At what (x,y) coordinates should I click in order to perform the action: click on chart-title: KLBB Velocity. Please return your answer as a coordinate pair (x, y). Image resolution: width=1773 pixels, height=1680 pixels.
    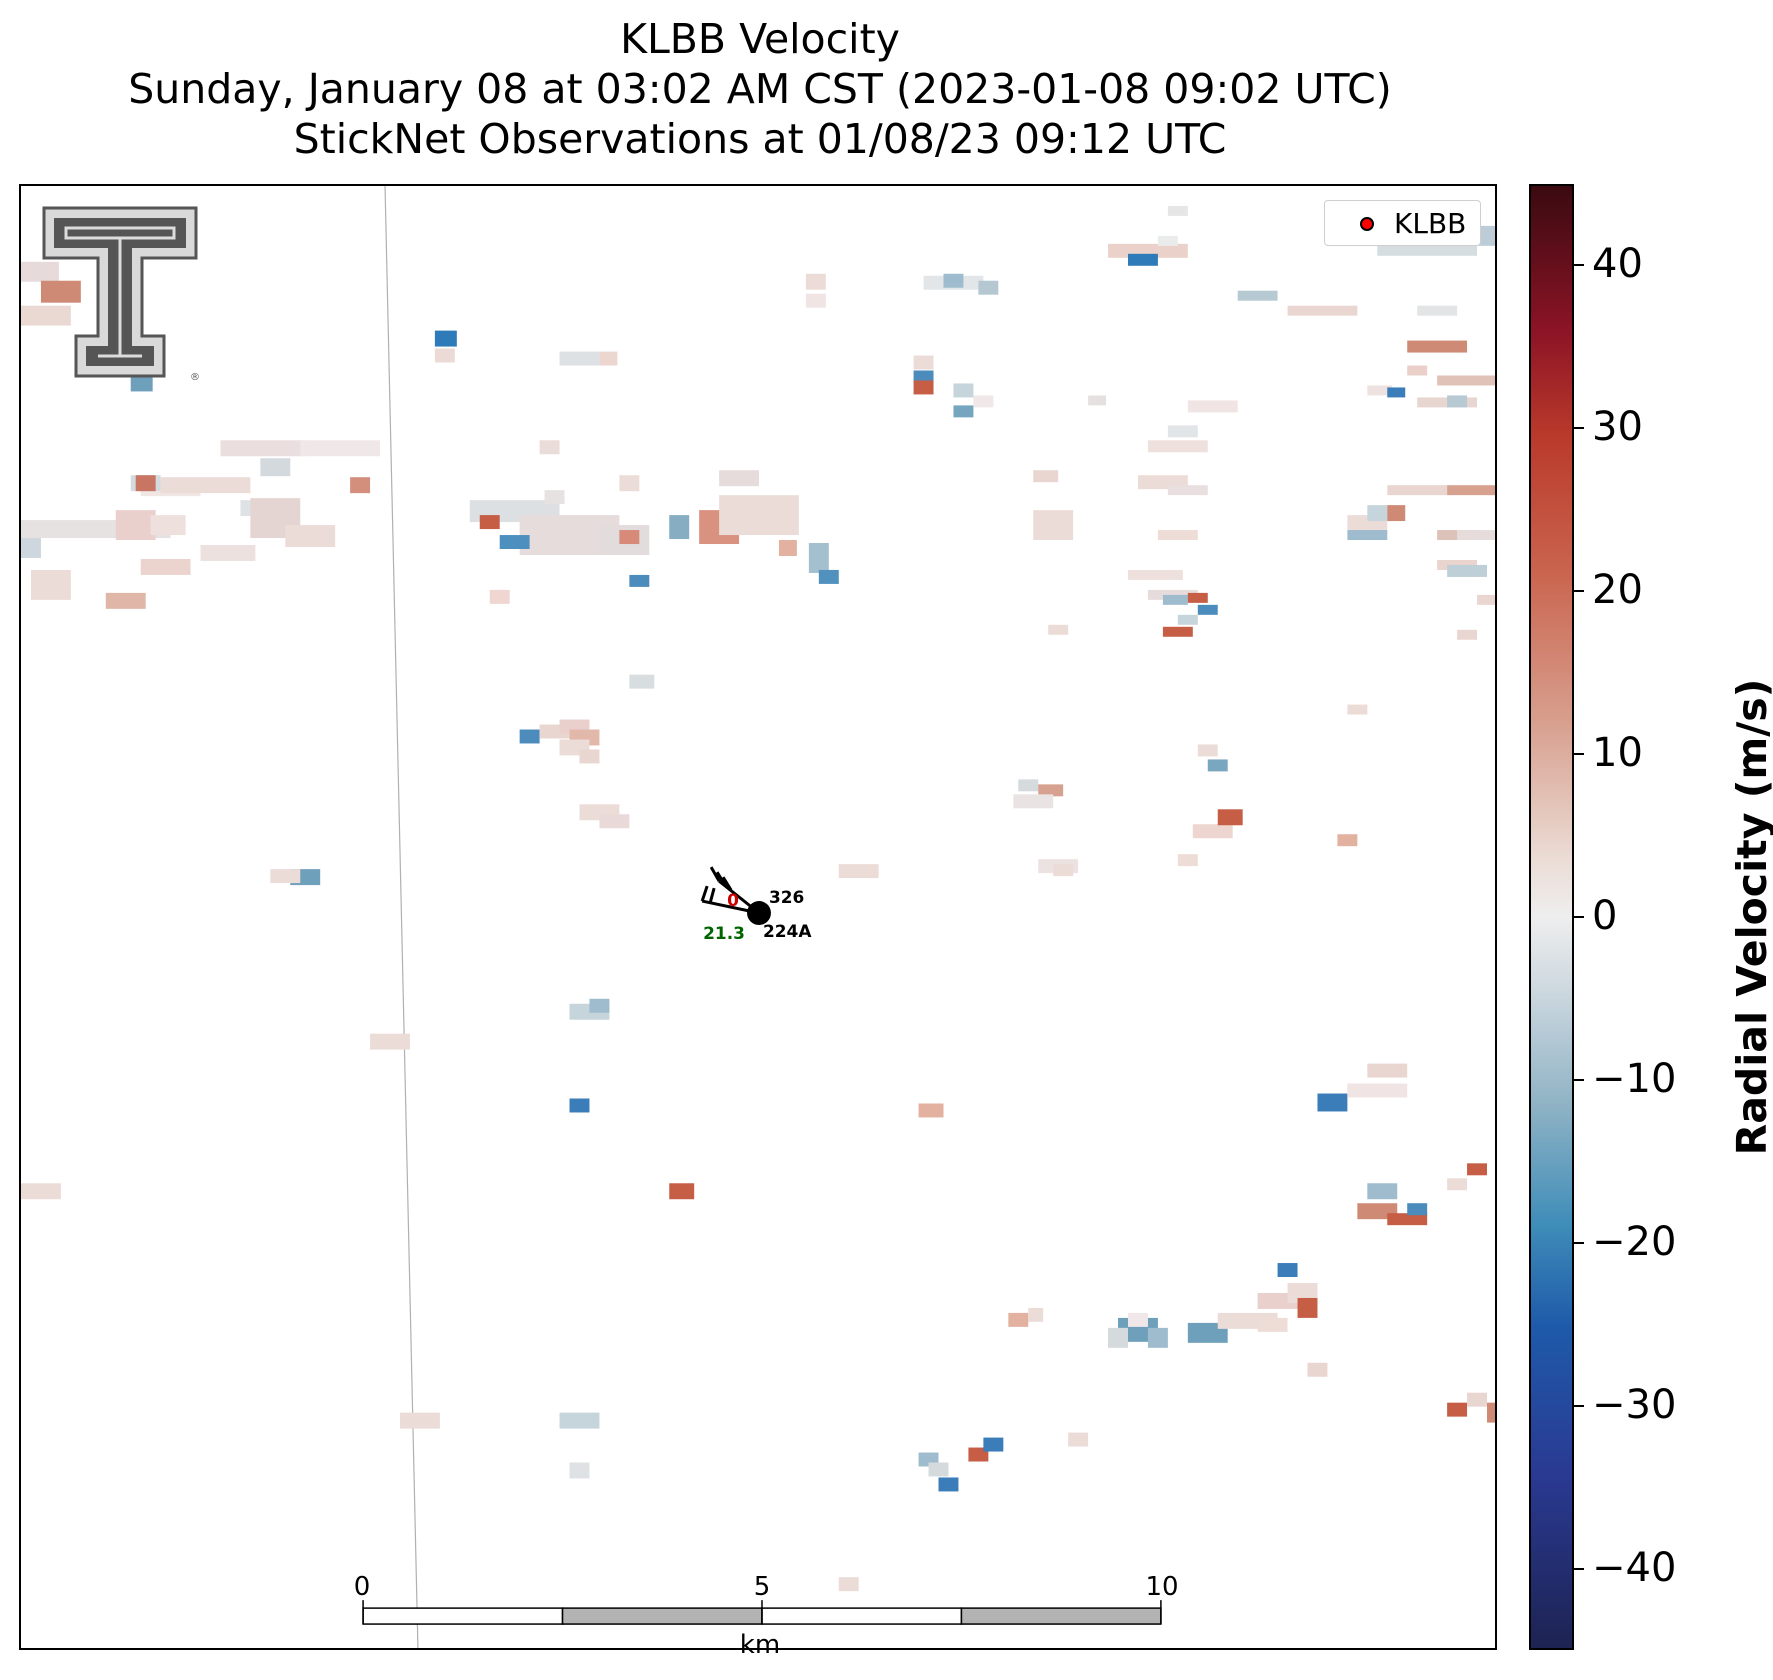
    Looking at the image, I should click on (760, 39).